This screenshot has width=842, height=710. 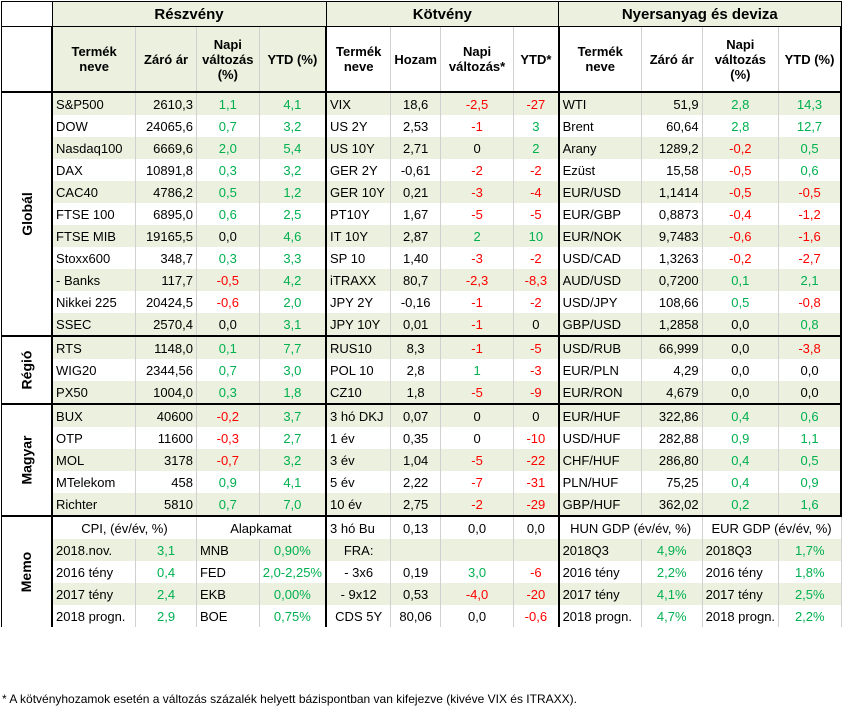 I want to click on close-value: 1,04, so click(x=415, y=460).